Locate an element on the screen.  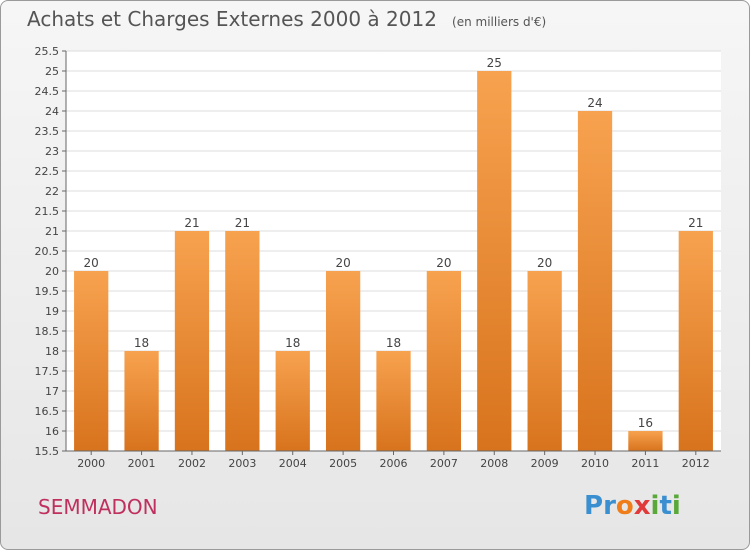
y-tick-label: 20.5 is located at coordinates (47, 251).